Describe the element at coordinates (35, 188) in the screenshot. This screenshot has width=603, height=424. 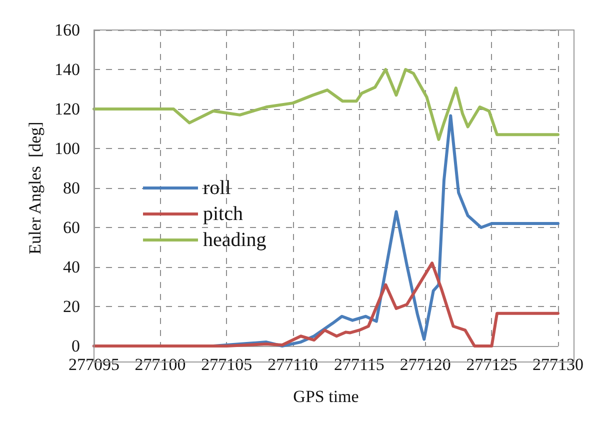
I see `y-axis-title: Euler Angles [deg]` at that location.